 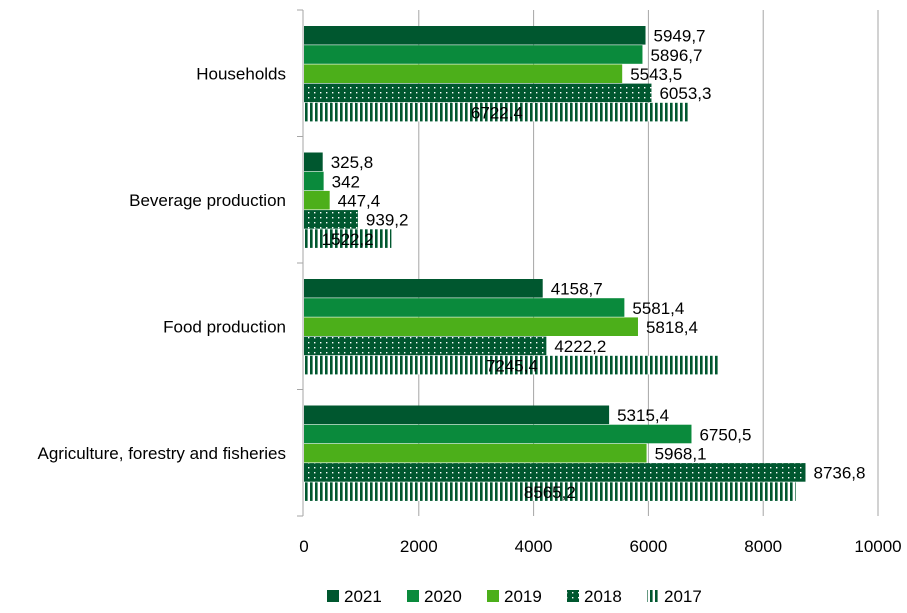 I want to click on data-label: 1522,2, so click(x=348, y=239).